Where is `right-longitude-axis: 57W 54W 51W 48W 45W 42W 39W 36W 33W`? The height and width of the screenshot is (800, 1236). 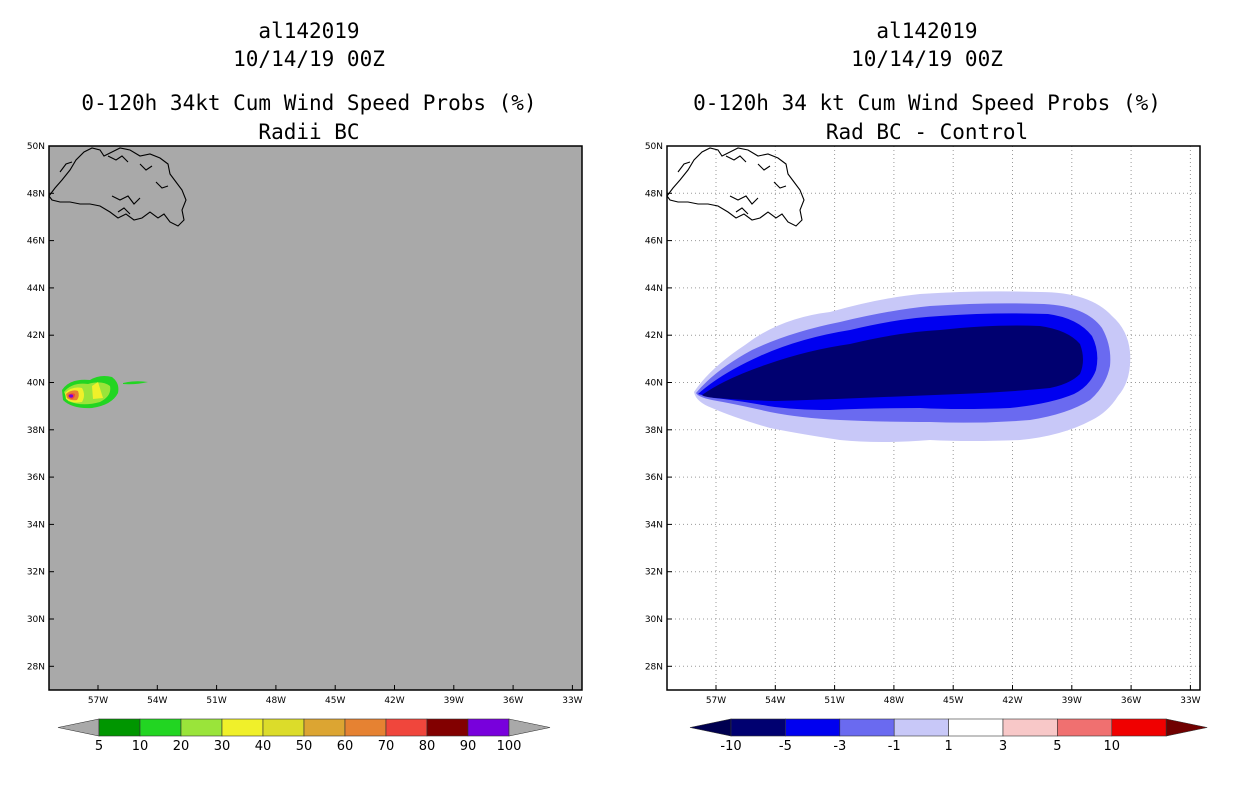
right-longitude-axis: 57W 54W 51W 48W 45W 42W 39W 36W 33W is located at coordinates (953, 695).